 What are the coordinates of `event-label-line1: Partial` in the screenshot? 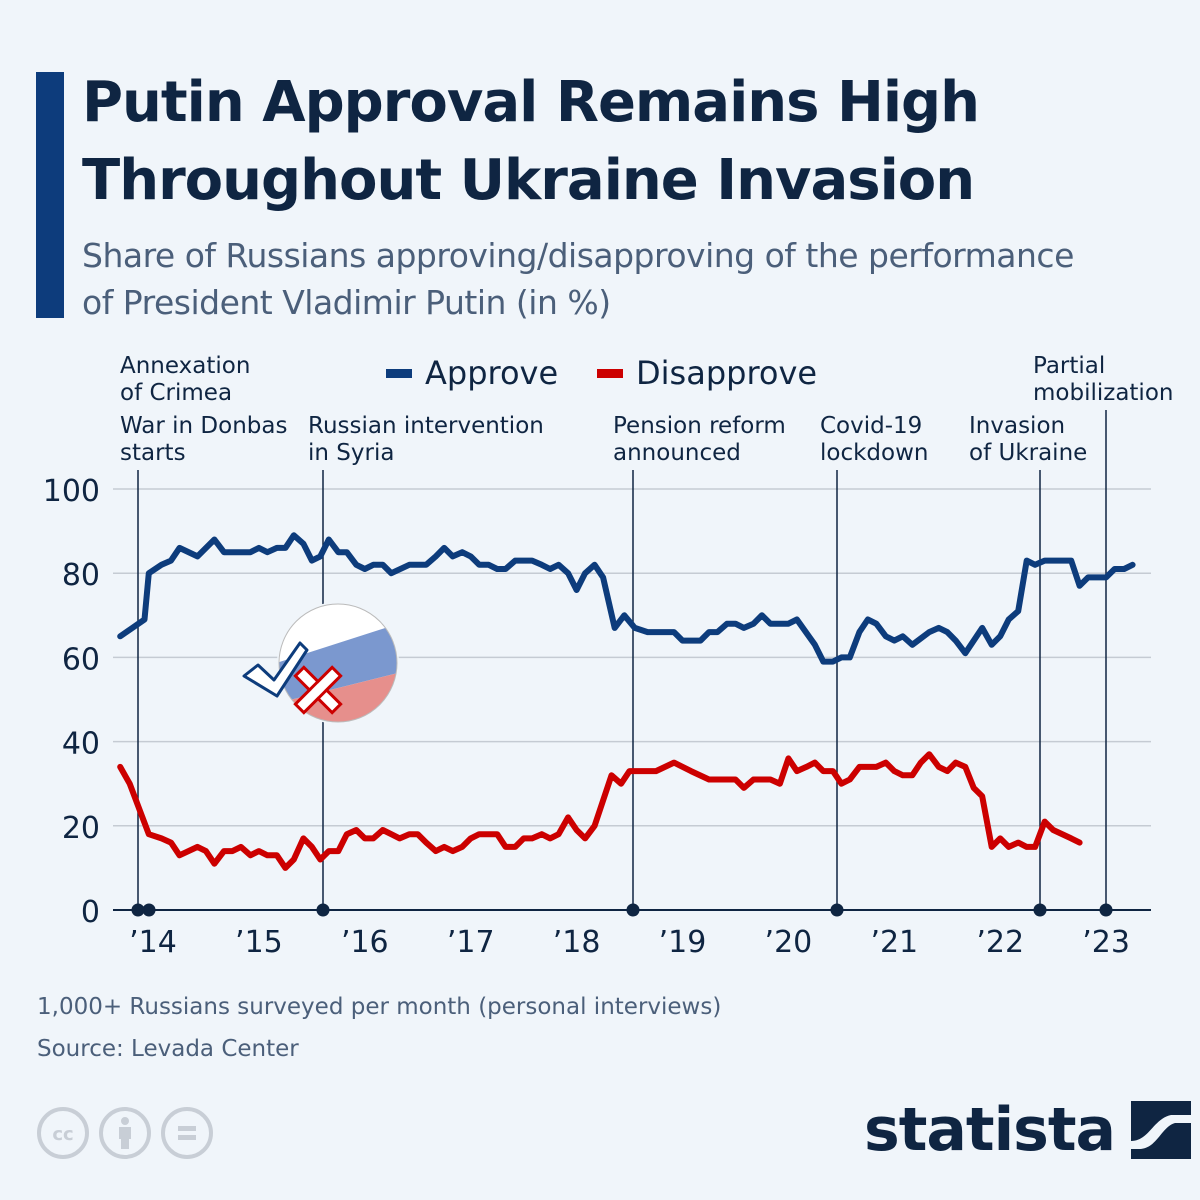 It's located at (1069, 366).